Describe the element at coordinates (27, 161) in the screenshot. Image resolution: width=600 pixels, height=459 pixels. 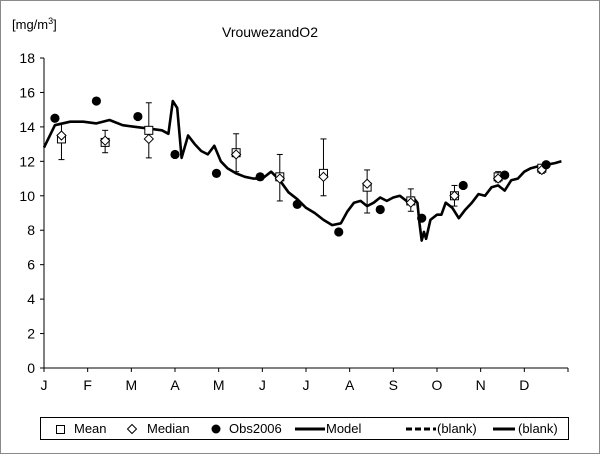
I see `y-tick-label: 12` at that location.